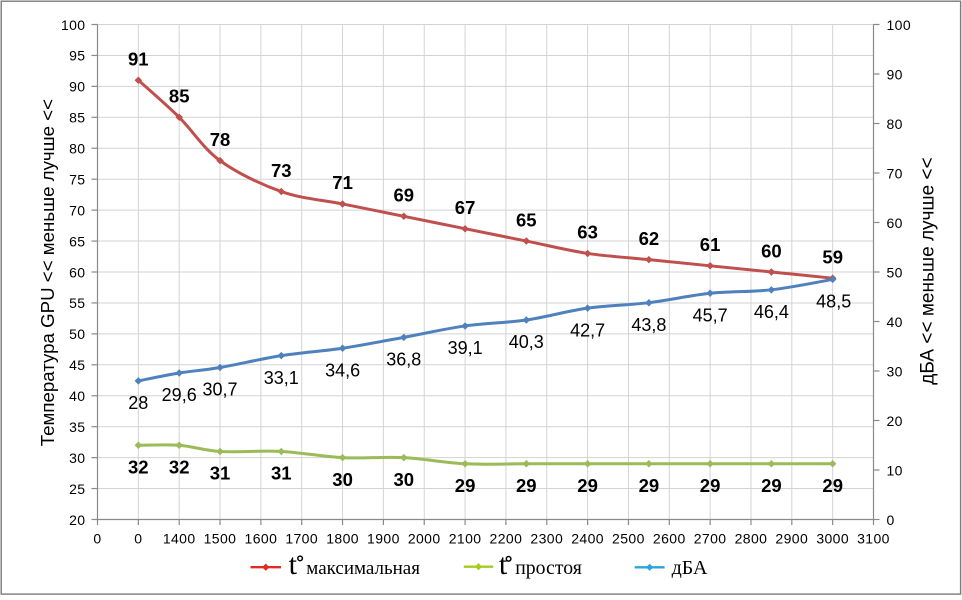 The width and height of the screenshot is (962, 600). Describe the element at coordinates (342, 370) in the screenshot. I see `svg-text: 34,6` at that location.